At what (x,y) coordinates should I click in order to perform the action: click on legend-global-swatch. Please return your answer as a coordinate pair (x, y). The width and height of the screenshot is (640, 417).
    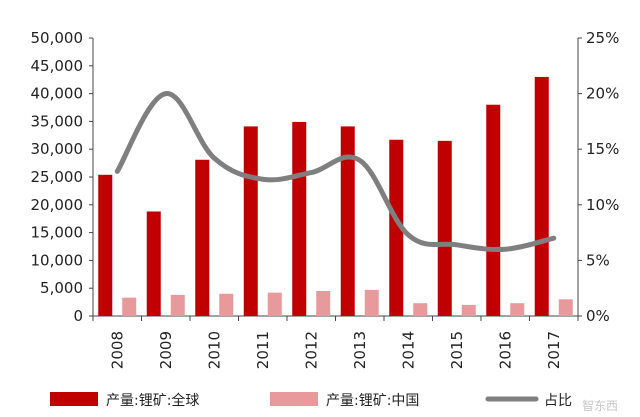
    Looking at the image, I should click on (74, 399).